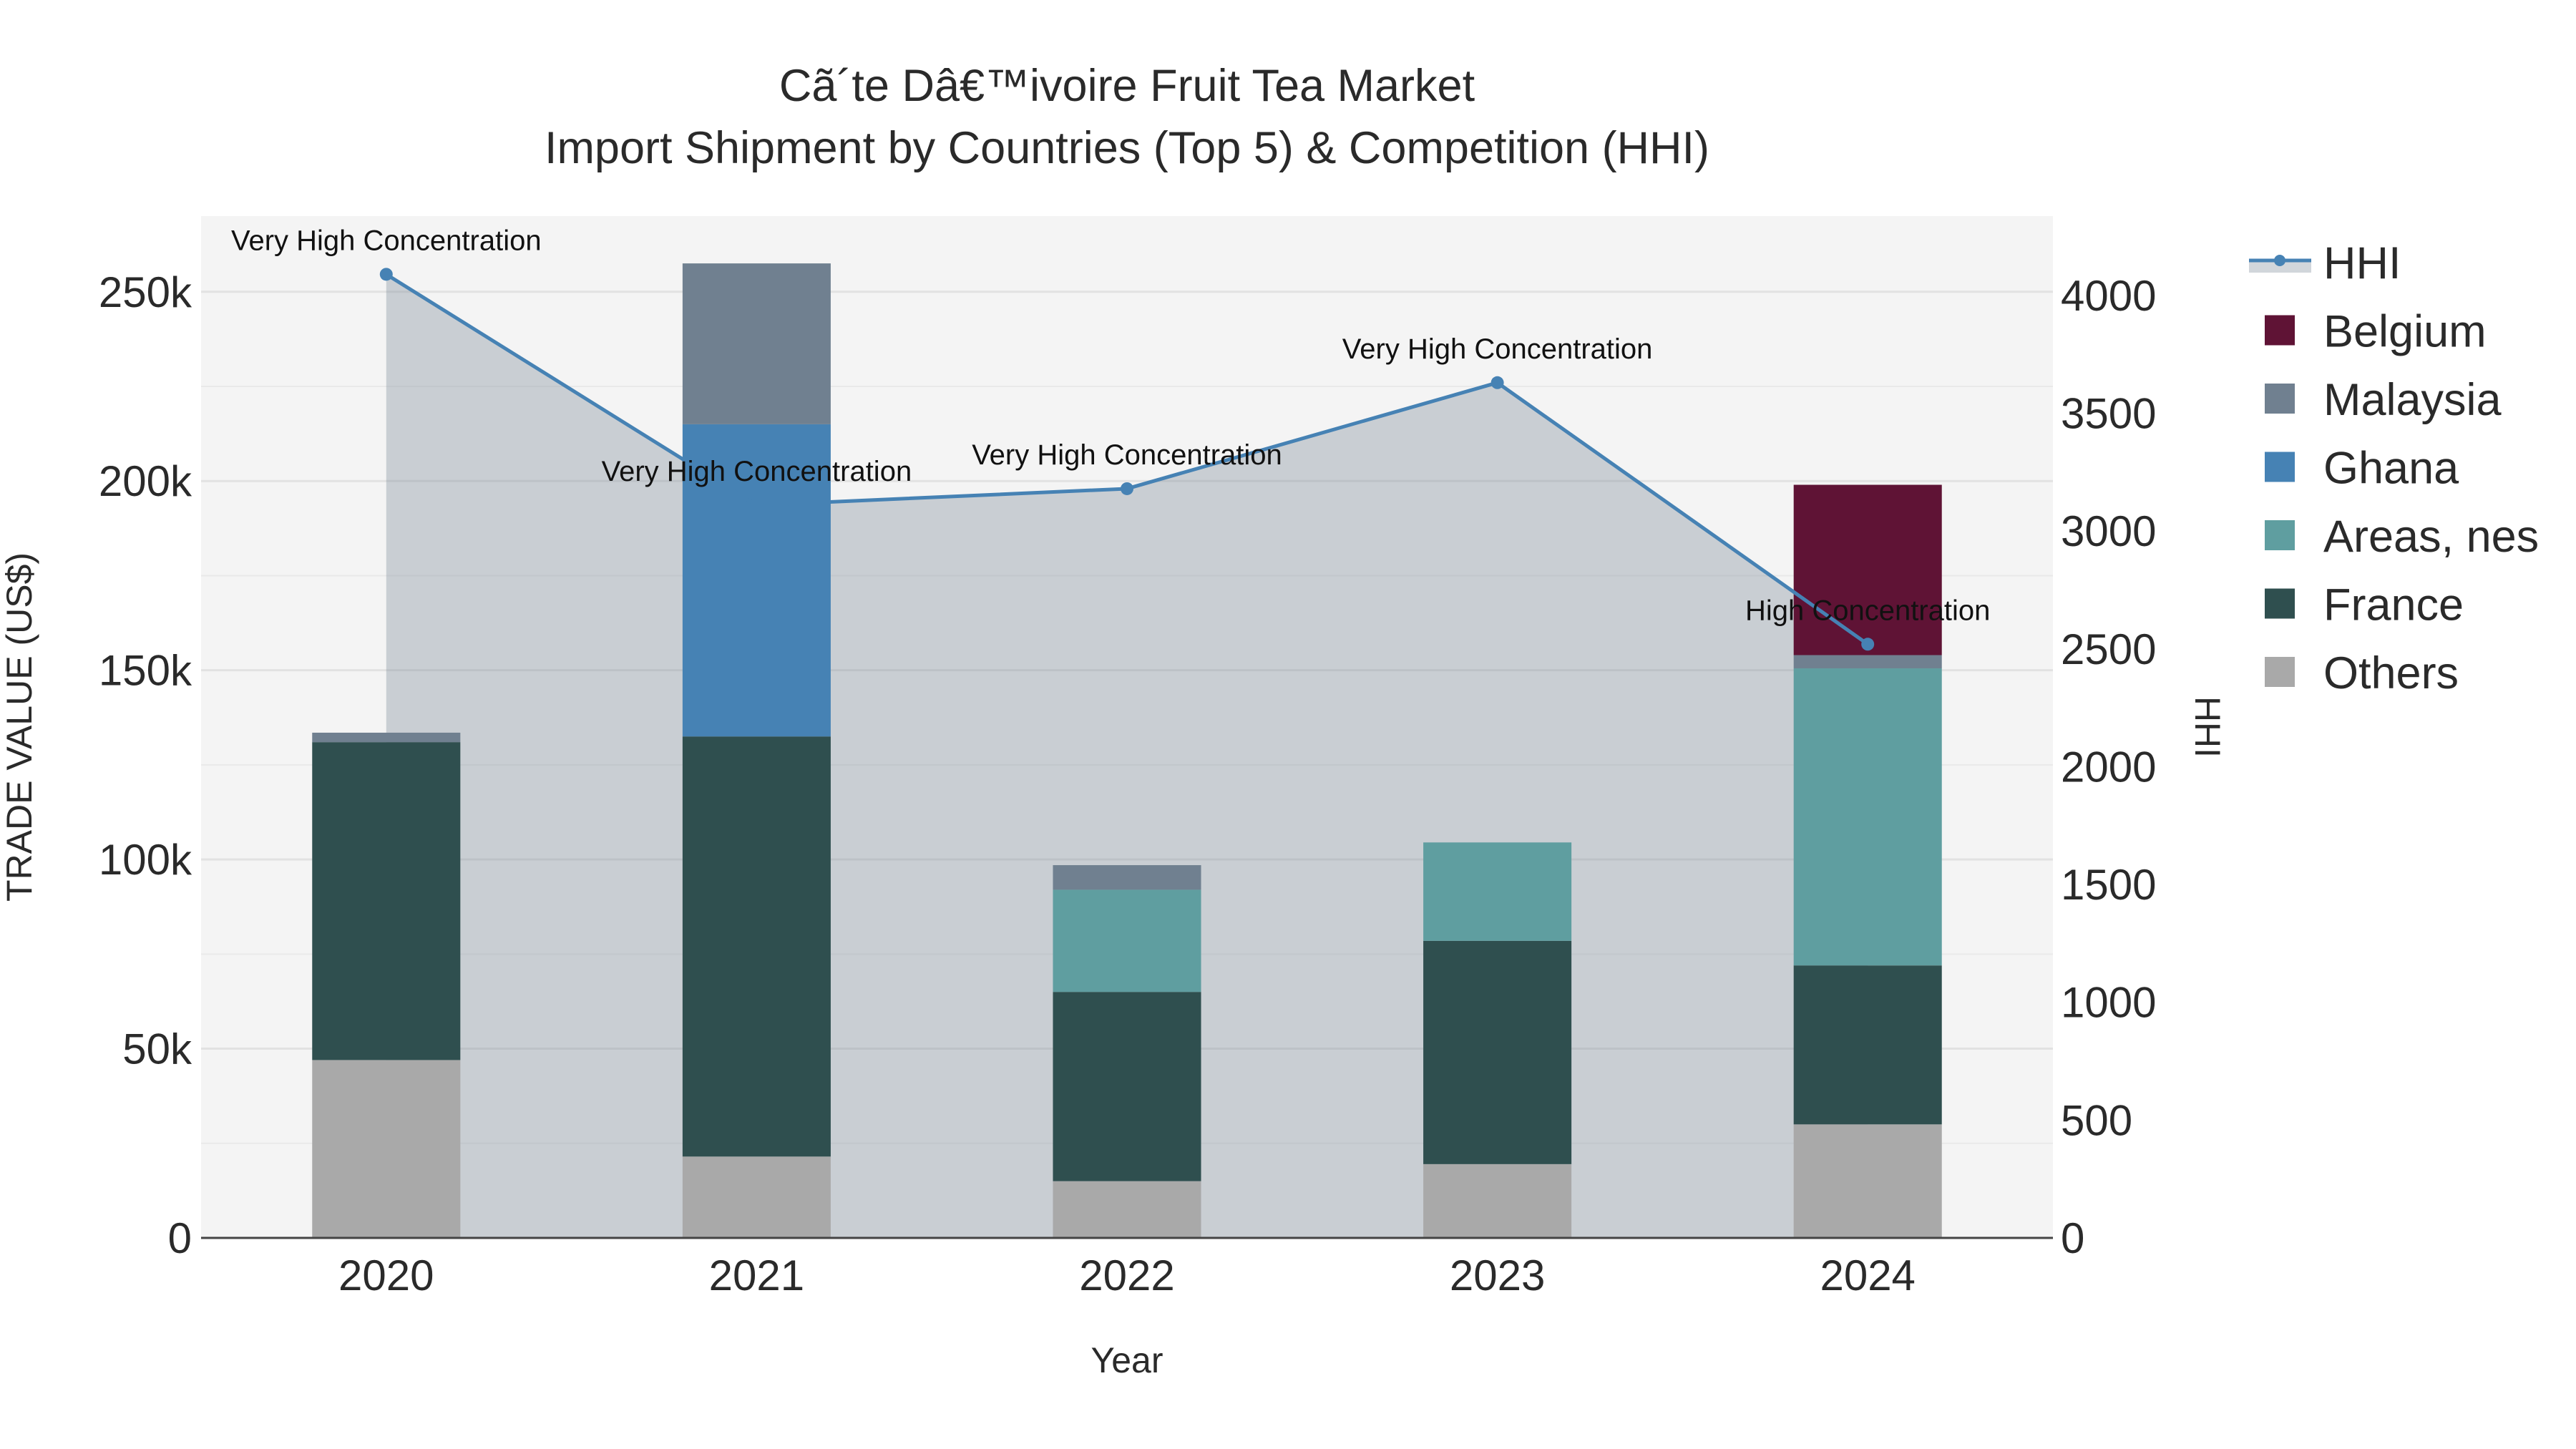  What do you see at coordinates (1497, 1052) in the screenshot?
I see `bar-france-2023` at bounding box center [1497, 1052].